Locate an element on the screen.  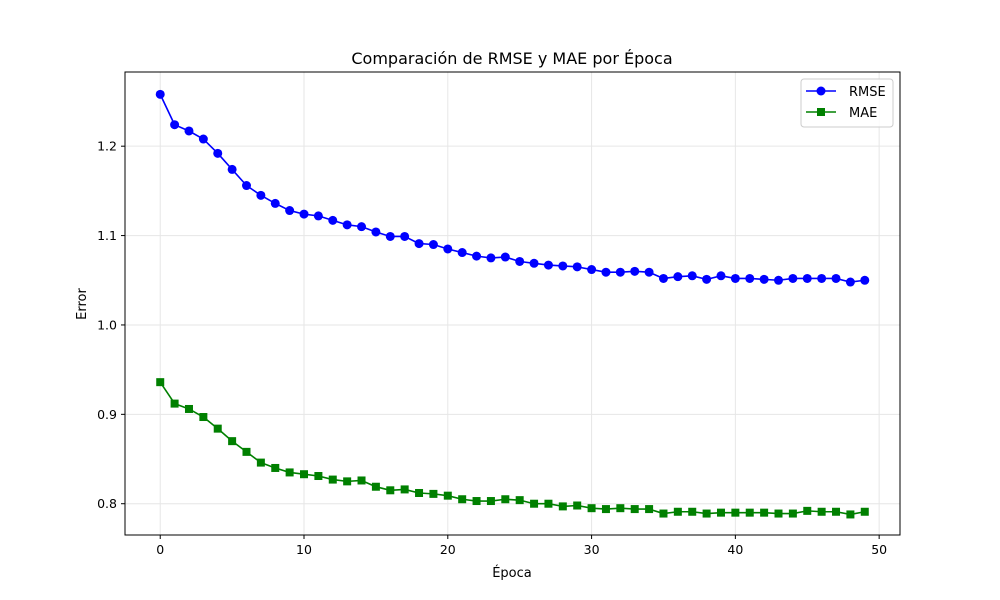
legend-rmse-marker is located at coordinates (821, 91).